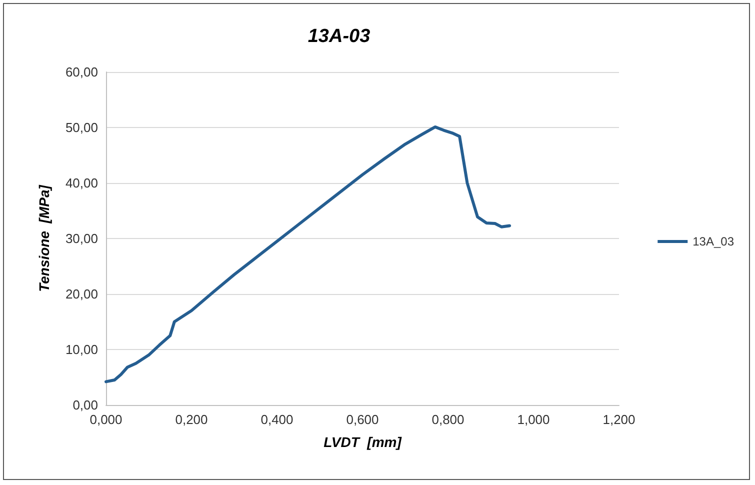  What do you see at coordinates (85, 405) in the screenshot?
I see `y-tick-label: 0,00` at bounding box center [85, 405].